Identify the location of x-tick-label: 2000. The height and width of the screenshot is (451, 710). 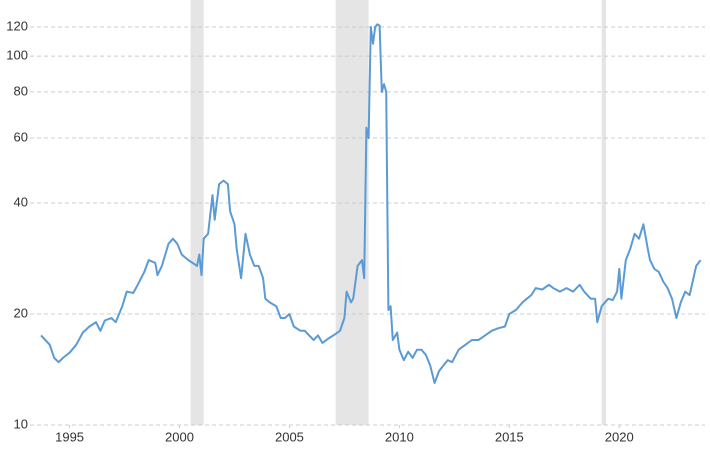
(179, 436).